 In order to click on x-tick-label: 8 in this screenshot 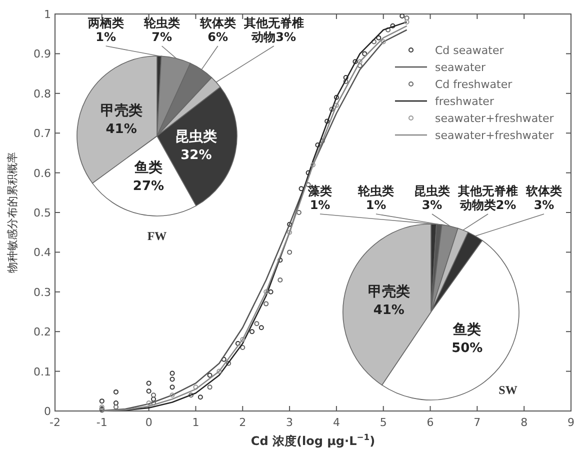, I will do `click(524, 422)`.